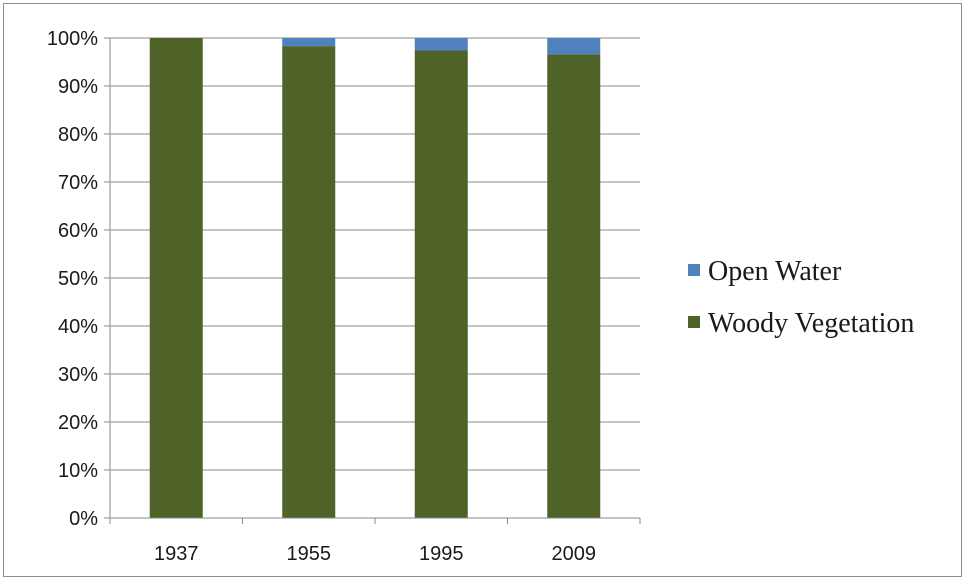 The width and height of the screenshot is (967, 581). I want to click on legend-label-open-water: Open Water, so click(775, 271).